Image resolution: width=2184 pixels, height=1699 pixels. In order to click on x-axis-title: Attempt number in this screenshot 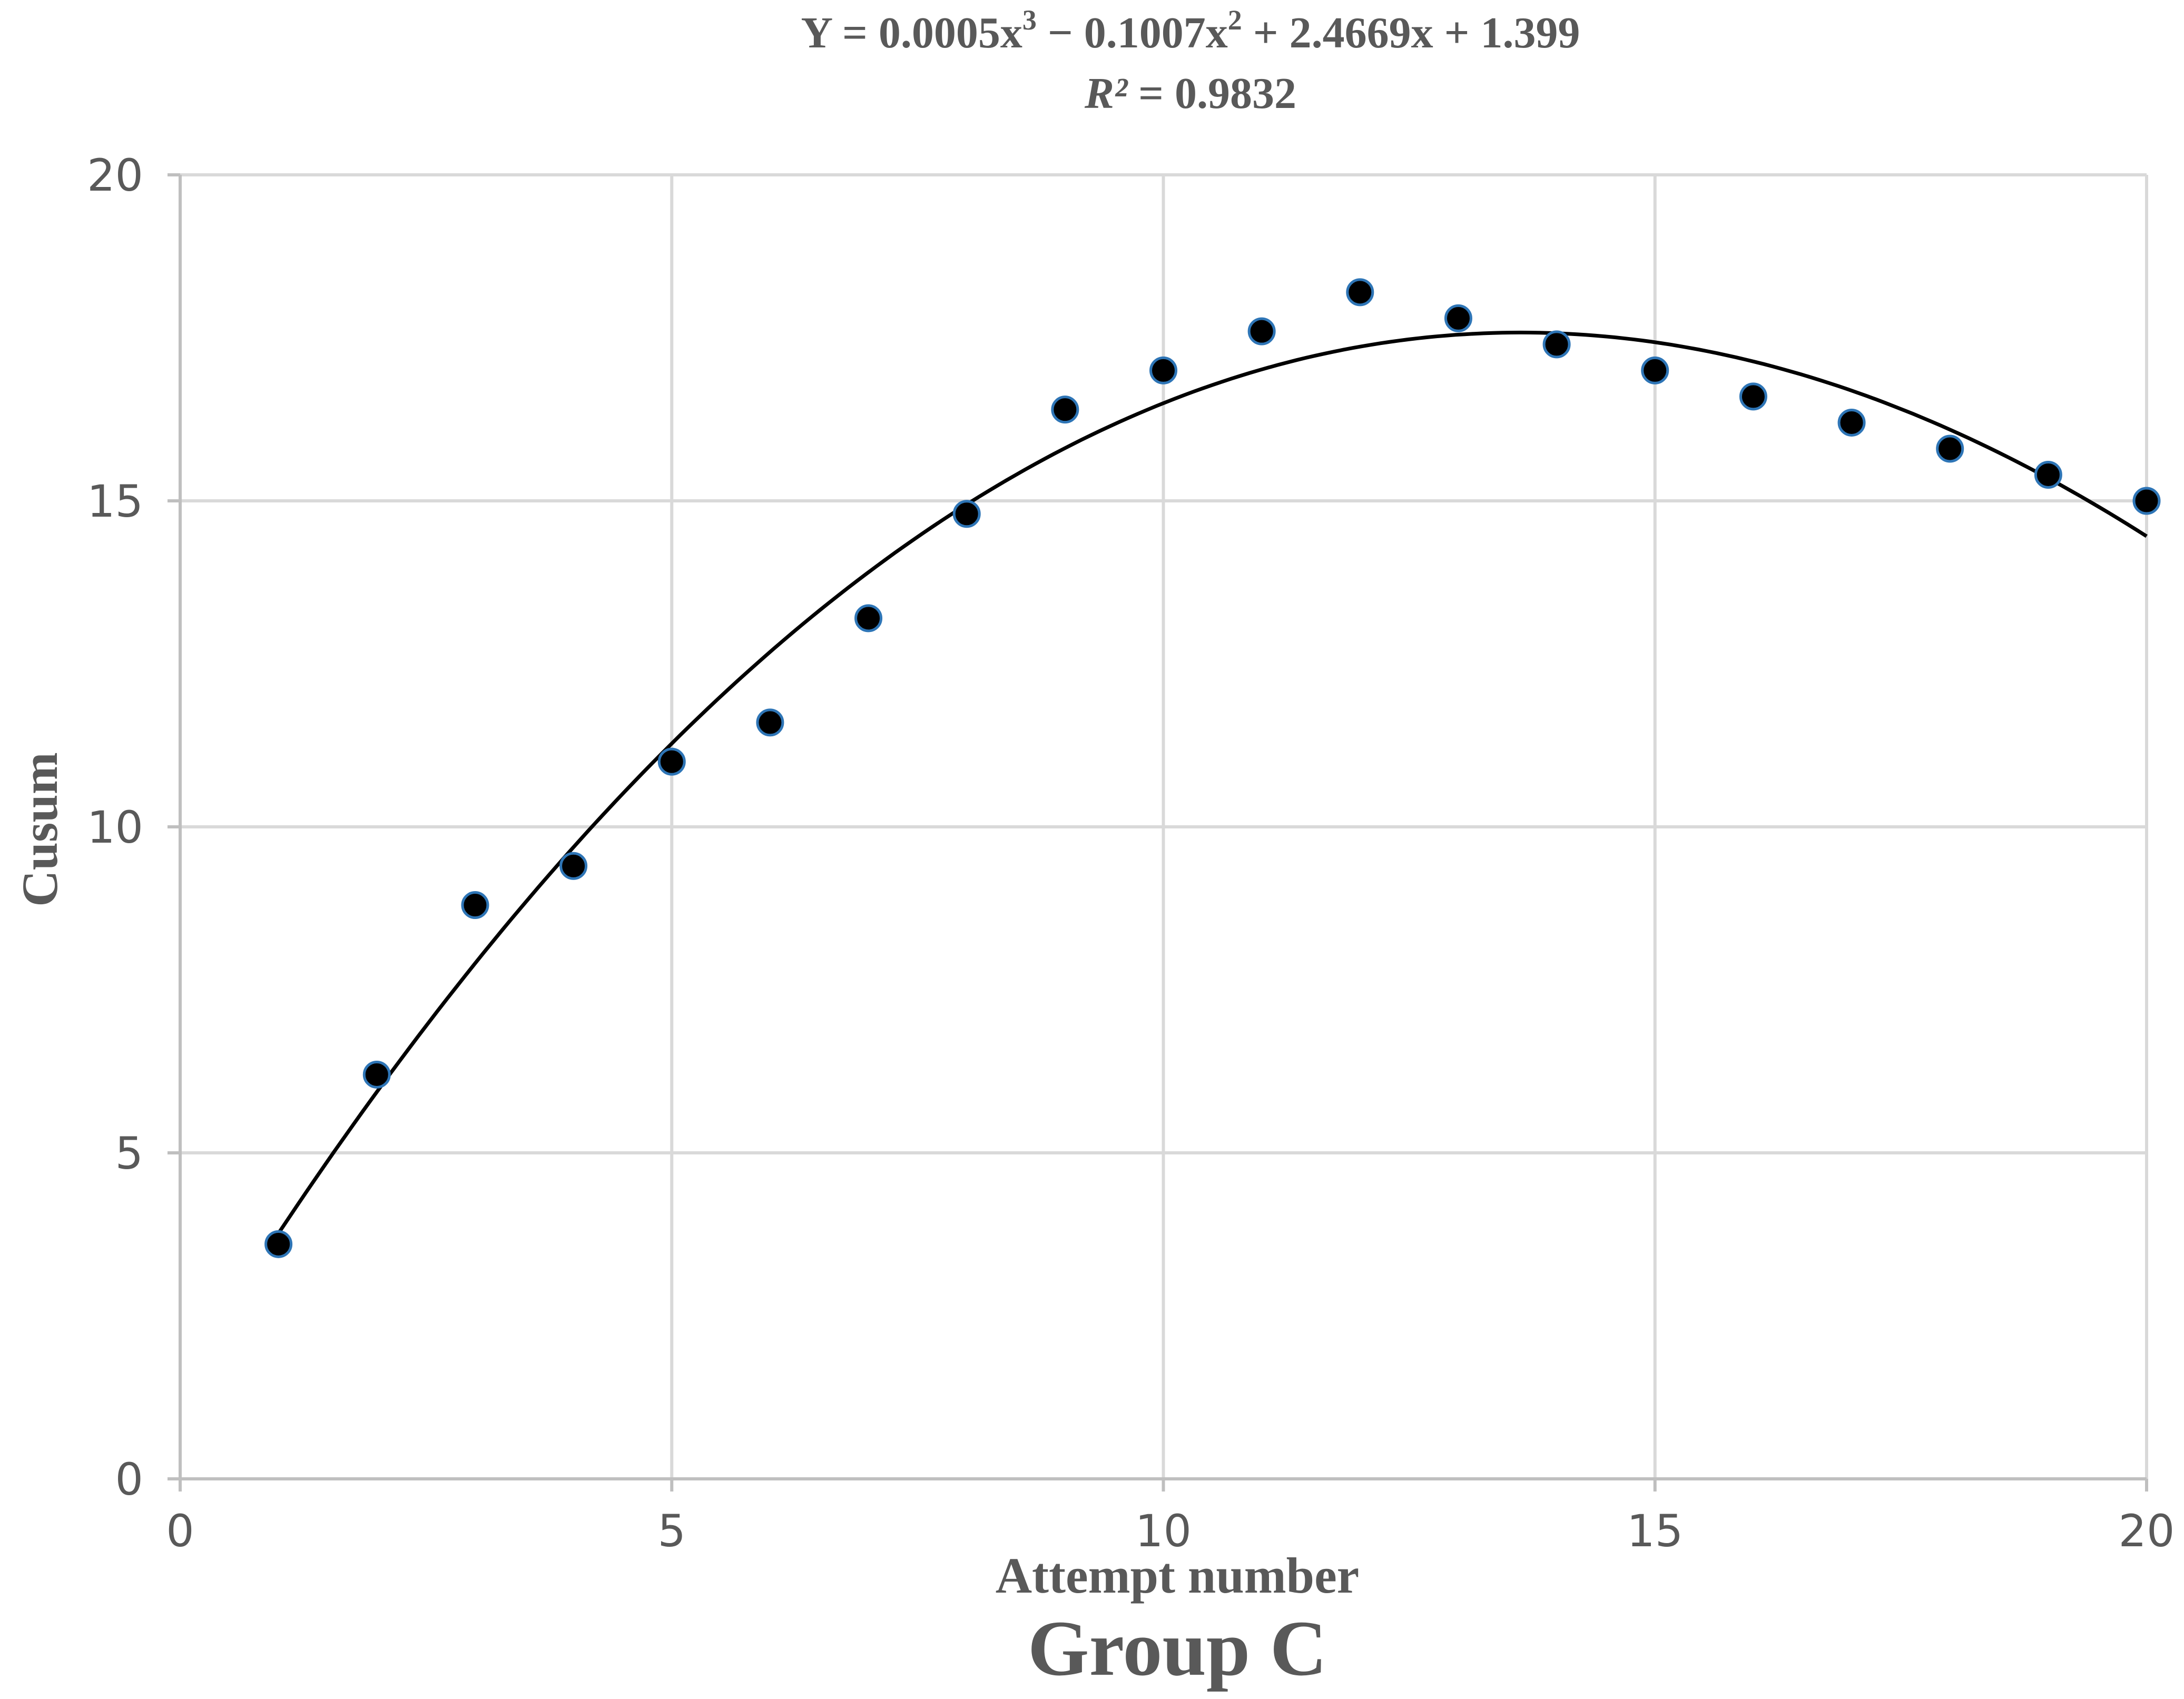, I will do `click(1178, 1575)`.